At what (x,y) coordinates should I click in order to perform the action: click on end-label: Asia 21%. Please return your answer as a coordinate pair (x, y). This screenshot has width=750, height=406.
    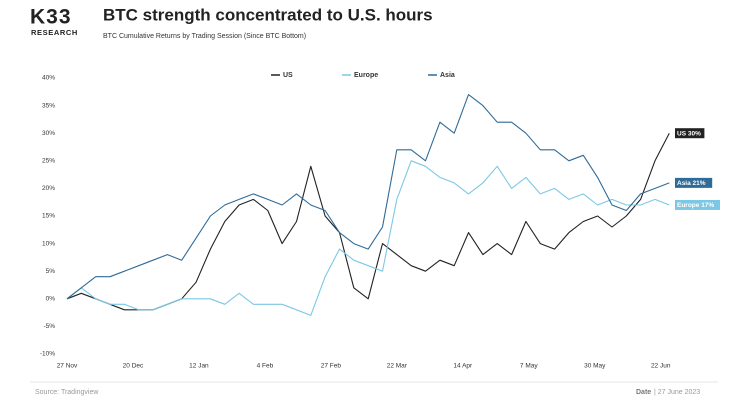
    Looking at the image, I should click on (691, 183).